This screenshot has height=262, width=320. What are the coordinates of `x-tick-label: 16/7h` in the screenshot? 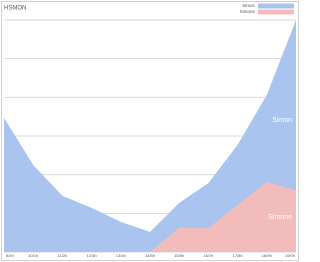 It's located at (208, 255).